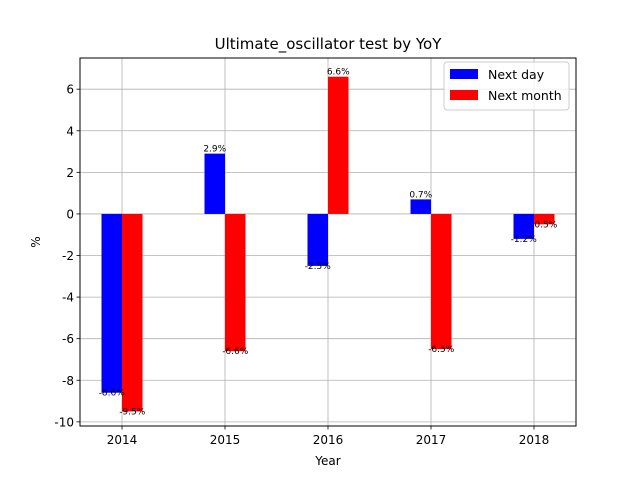 The image size is (640, 480). What do you see at coordinates (70, 173) in the screenshot?
I see `y-tick-label: 2` at bounding box center [70, 173].